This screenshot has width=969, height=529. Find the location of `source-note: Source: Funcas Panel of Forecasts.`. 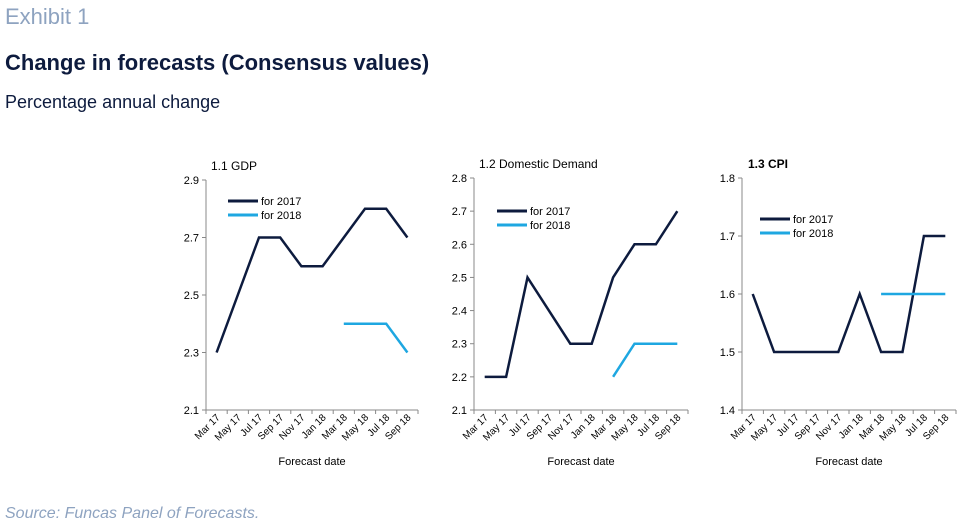

source-note: Source: Funcas Panel of Forecasts. is located at coordinates (132, 513).